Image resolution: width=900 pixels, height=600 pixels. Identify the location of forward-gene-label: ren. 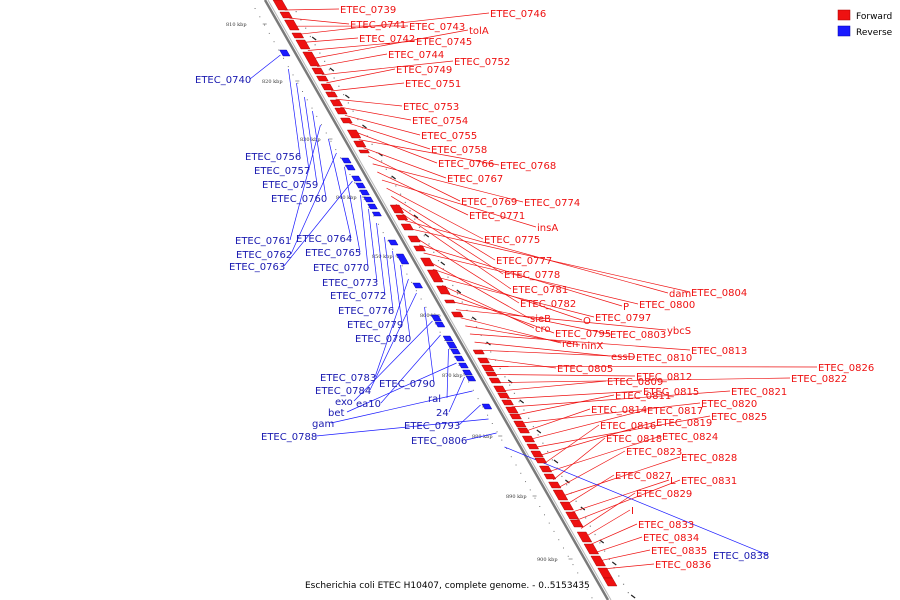
(570, 344).